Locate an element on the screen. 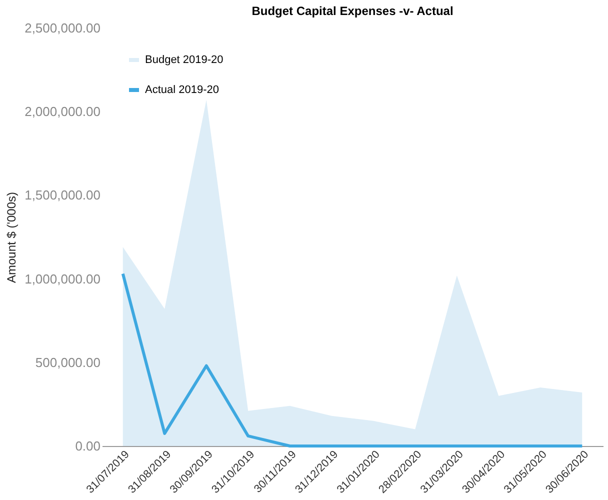 This screenshot has height=500, width=608. y-tick-label: 0.00 is located at coordinates (87, 446).